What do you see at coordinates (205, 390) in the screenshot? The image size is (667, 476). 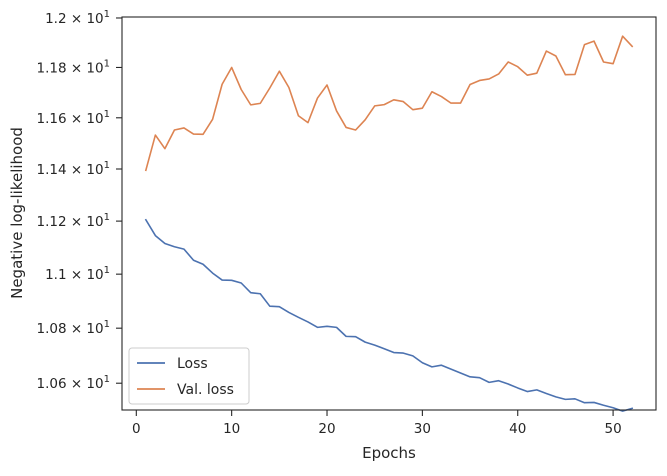 I see `legend-label-val-loss: Val. loss` at bounding box center [205, 390].